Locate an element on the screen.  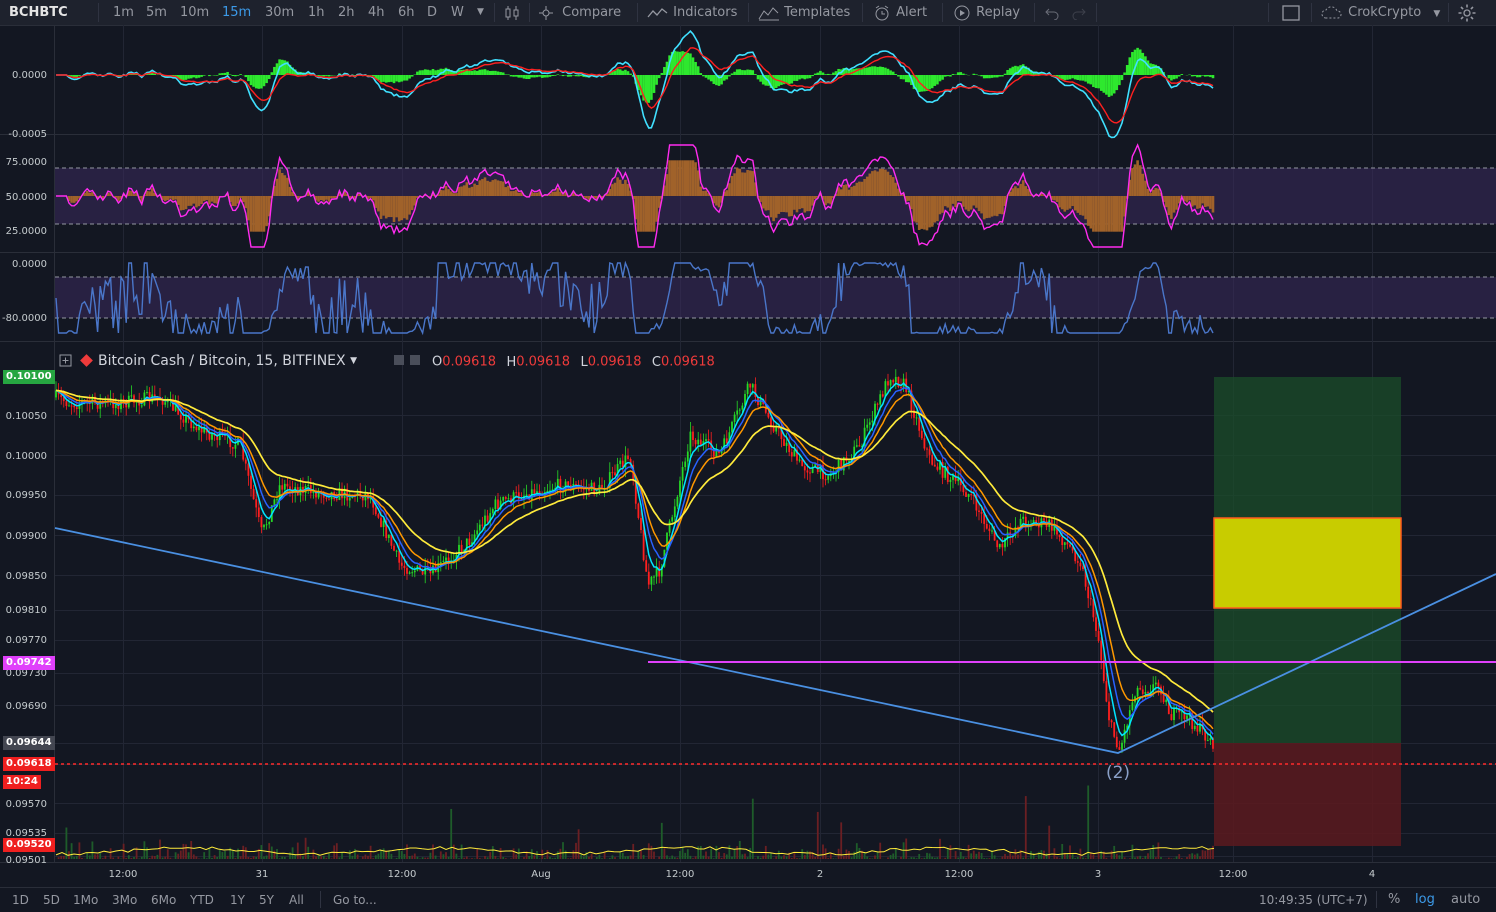
symbol-search: BCHBTC is located at coordinates (38, 12).